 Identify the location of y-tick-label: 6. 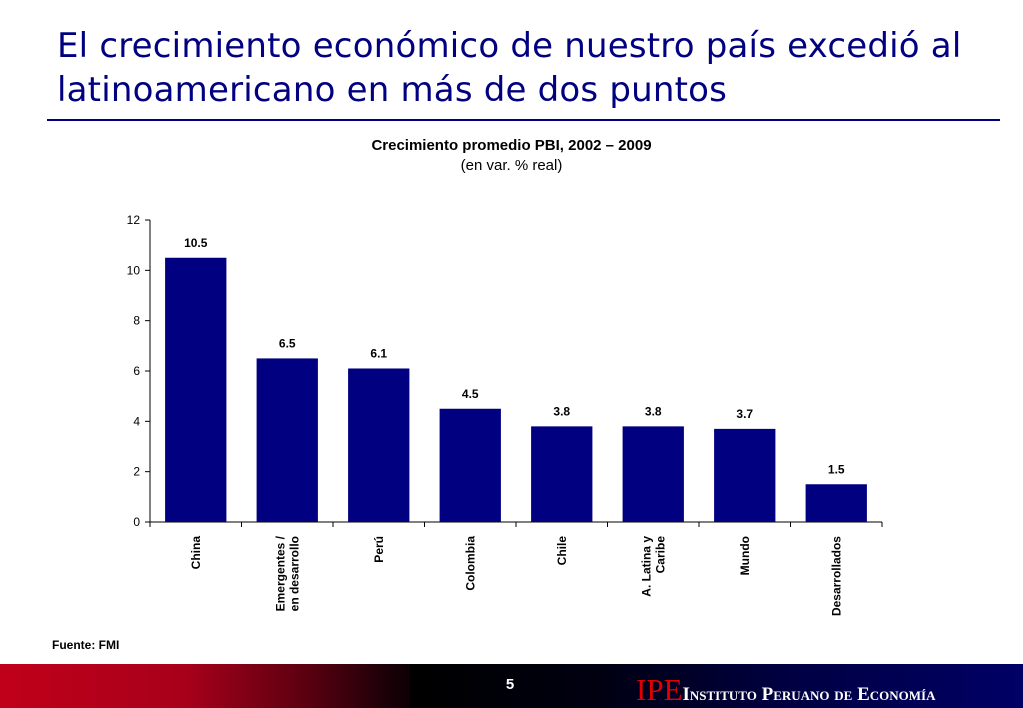
(136, 371).